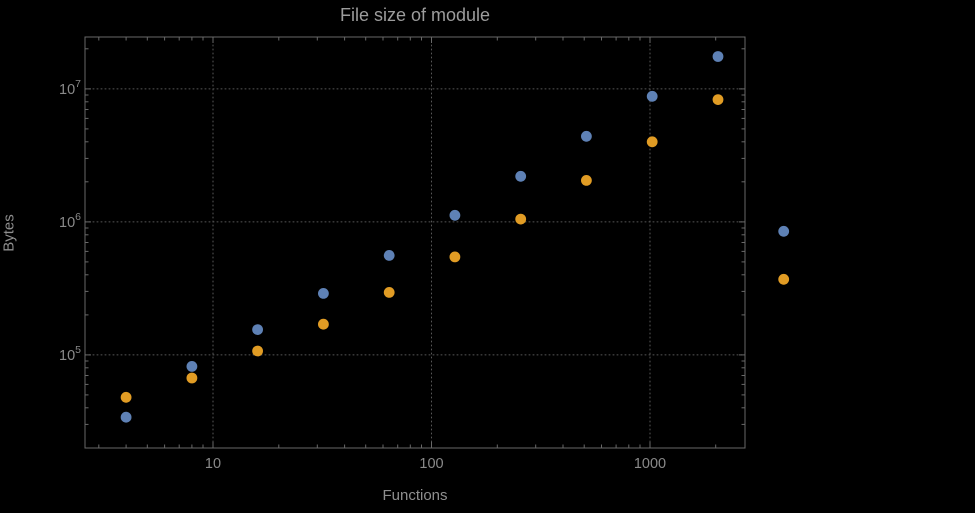  Describe the element at coordinates (650, 464) in the screenshot. I see `x-tick-label: 1000` at that location.